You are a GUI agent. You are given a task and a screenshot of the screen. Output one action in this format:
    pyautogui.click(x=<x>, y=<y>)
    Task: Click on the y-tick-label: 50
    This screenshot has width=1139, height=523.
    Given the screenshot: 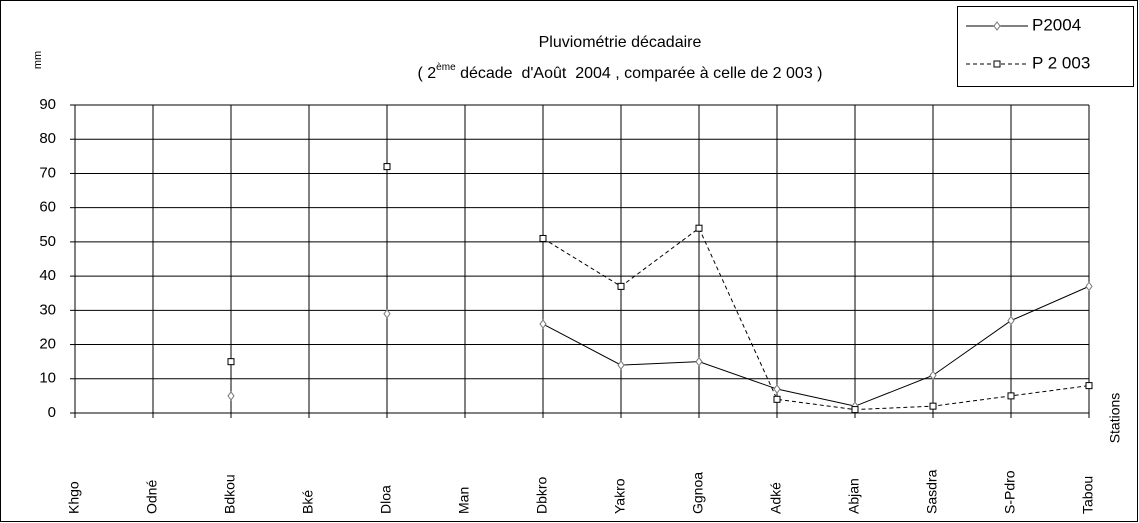 What is the action you would take?
    pyautogui.click(x=47, y=241)
    